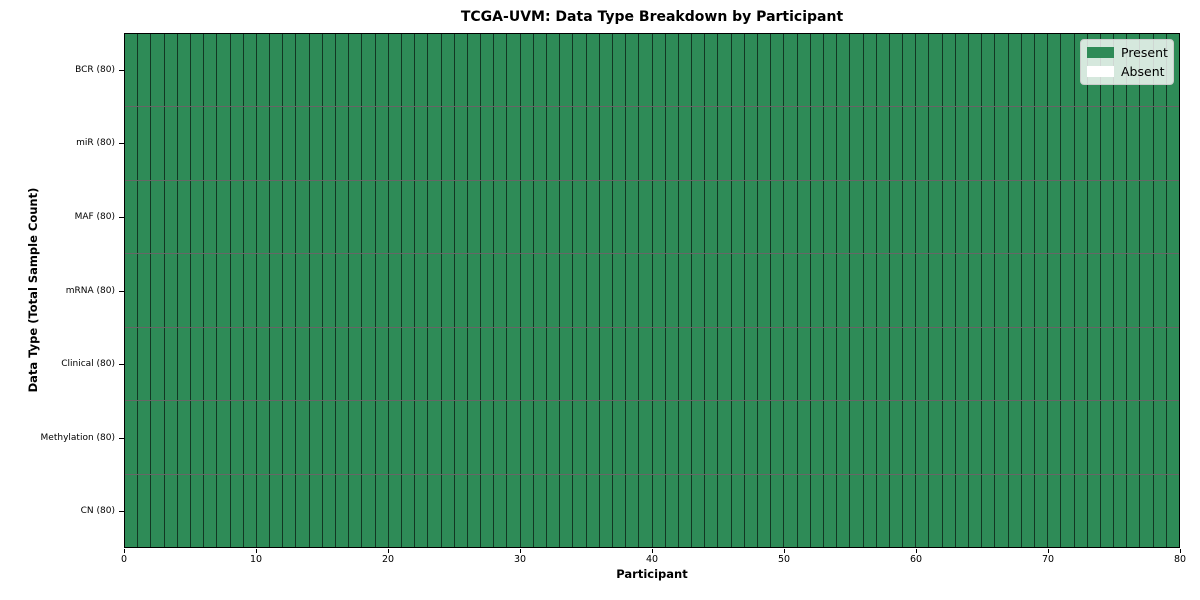 Image resolution: width=1200 pixels, height=600 pixels. I want to click on x-tick-label: 20, so click(388, 559).